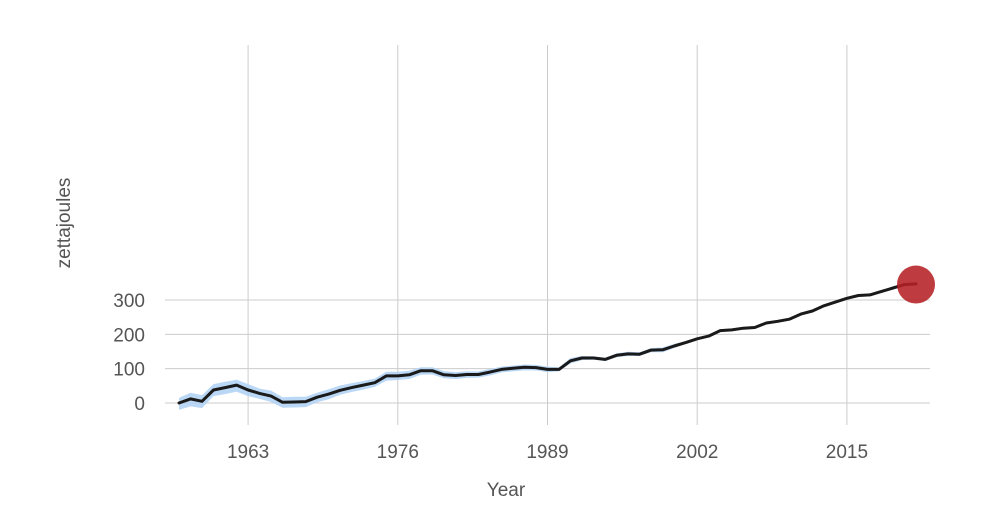 The image size is (1000, 525). I want to click on latest-value-marker, so click(916, 284).